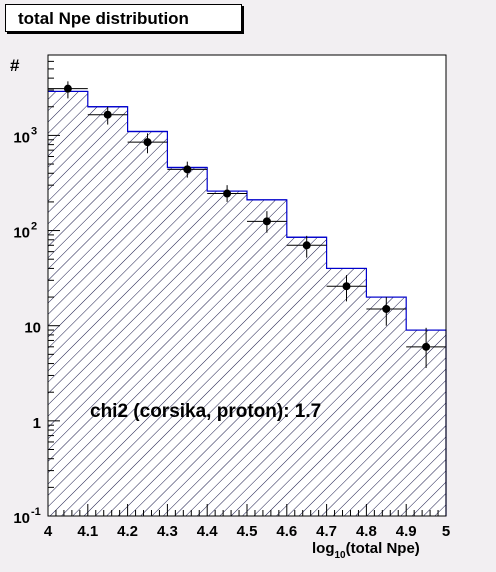  What do you see at coordinates (48, 531) in the screenshot?
I see `x-tick-label: 4` at bounding box center [48, 531].